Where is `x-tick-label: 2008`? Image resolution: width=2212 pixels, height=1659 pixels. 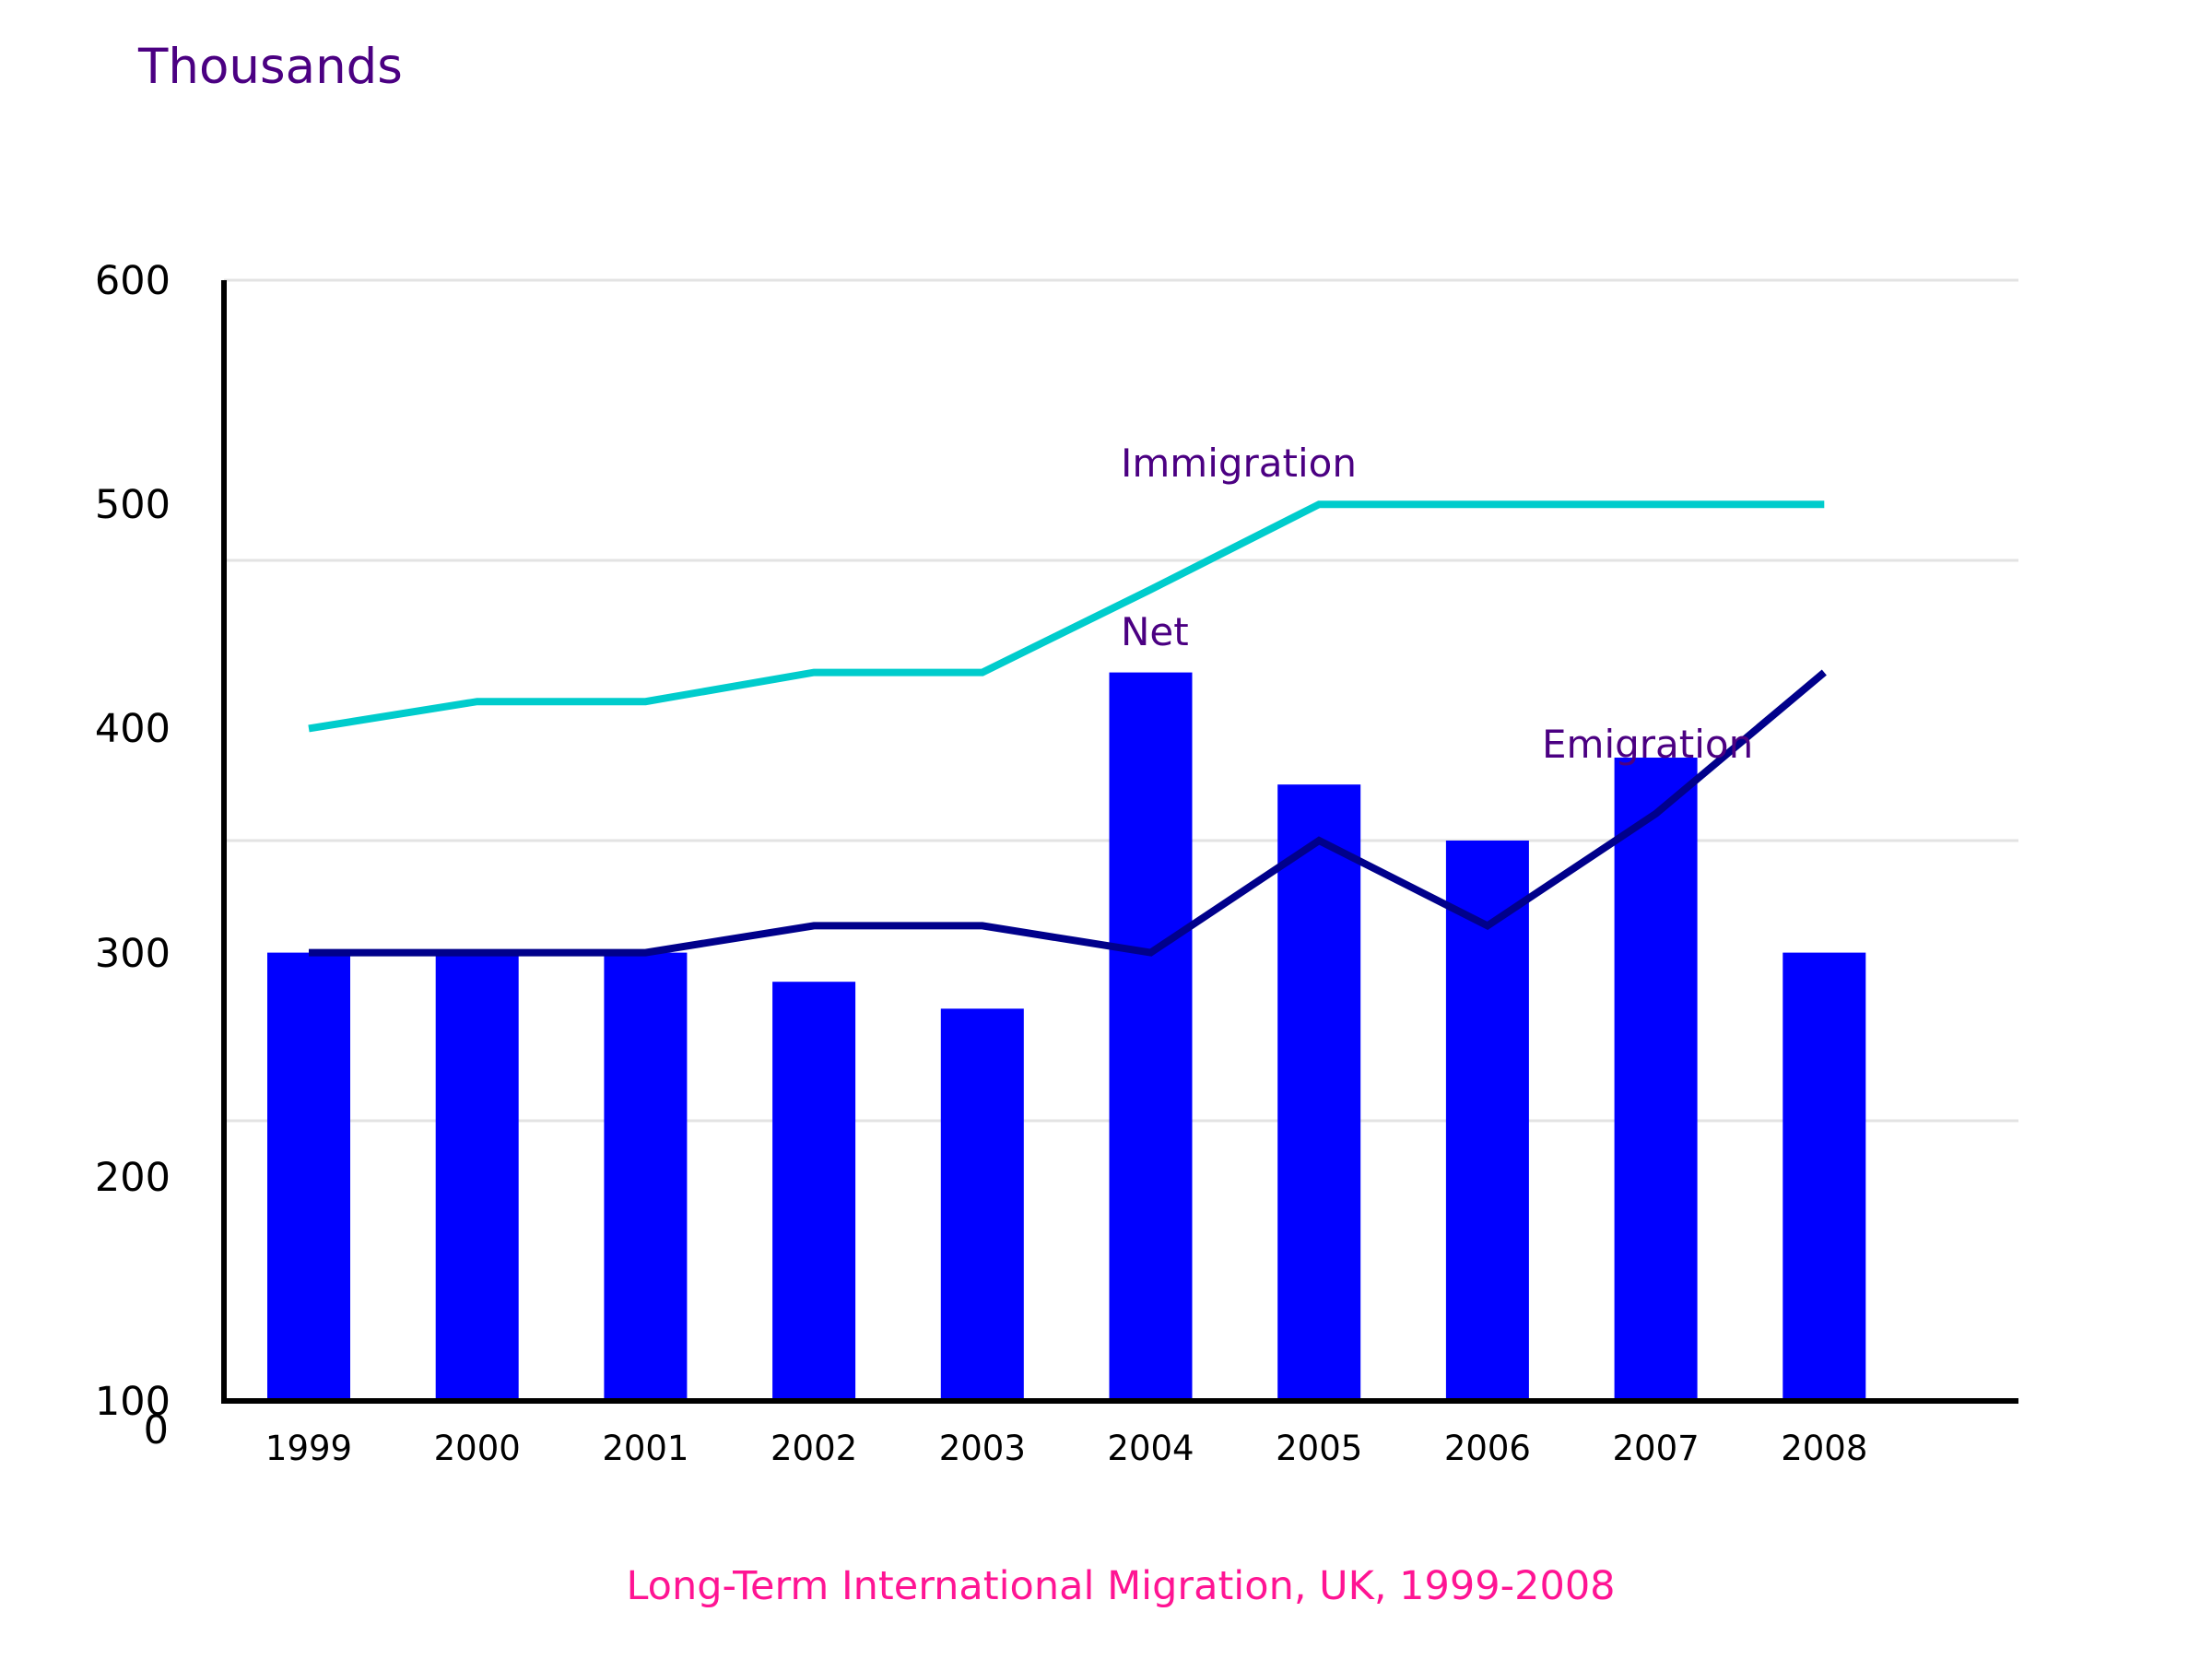
x-tick-label: 2008 is located at coordinates (1824, 1448).